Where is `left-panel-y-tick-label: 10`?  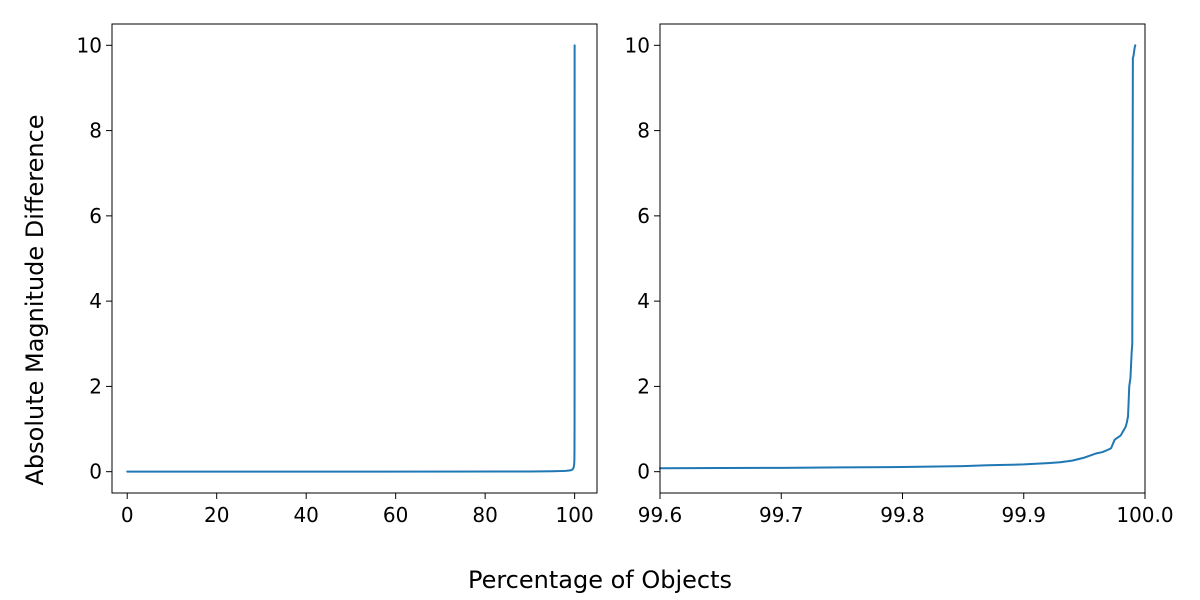 left-panel-y-tick-label: 10 is located at coordinates (89, 45).